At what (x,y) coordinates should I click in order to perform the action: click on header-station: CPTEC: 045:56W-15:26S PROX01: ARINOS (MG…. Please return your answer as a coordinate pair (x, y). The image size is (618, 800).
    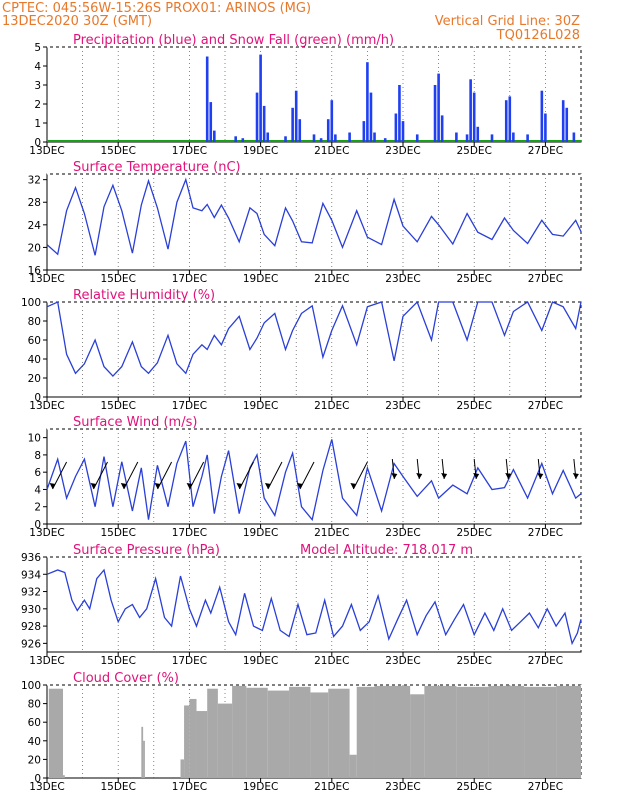
    Looking at the image, I should click on (156, 8).